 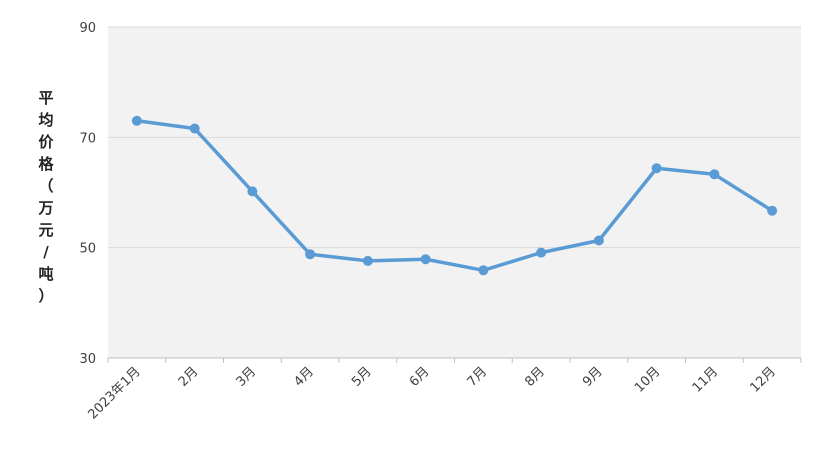 I want to click on x-tick-label: 12月, so click(x=762, y=379).